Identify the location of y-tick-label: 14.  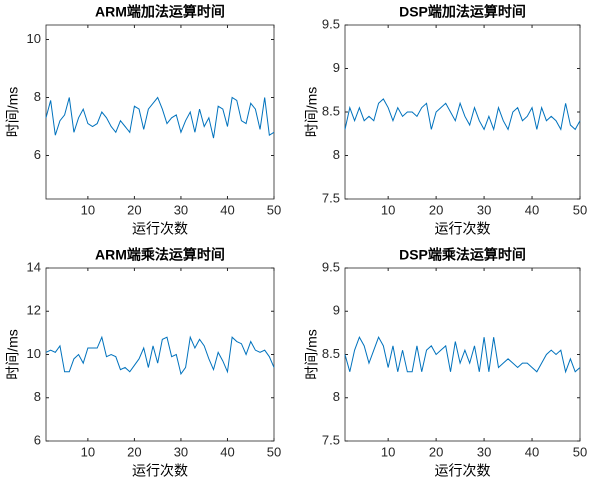
(34, 266).